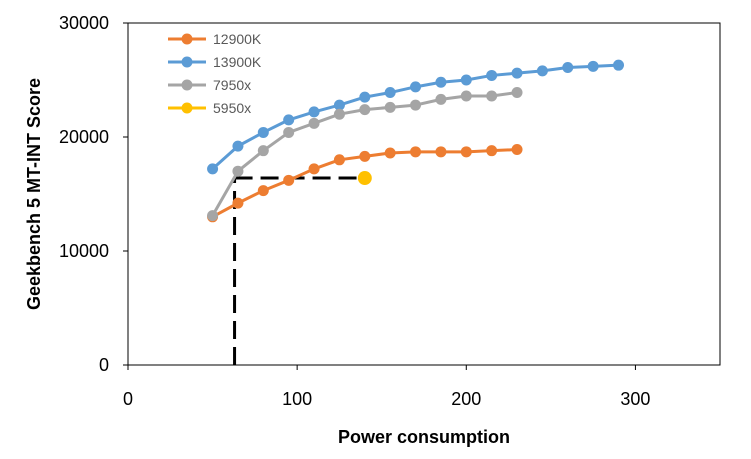  I want to click on x-axis-ticks: 0 100 200 300, so click(386, 387).